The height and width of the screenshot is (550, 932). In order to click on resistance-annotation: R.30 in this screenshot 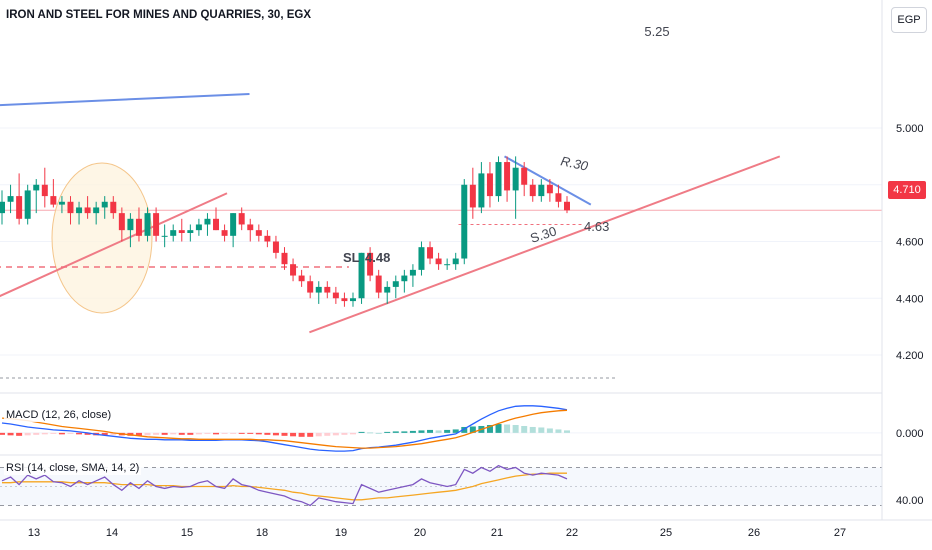, I will do `click(574, 163)`.